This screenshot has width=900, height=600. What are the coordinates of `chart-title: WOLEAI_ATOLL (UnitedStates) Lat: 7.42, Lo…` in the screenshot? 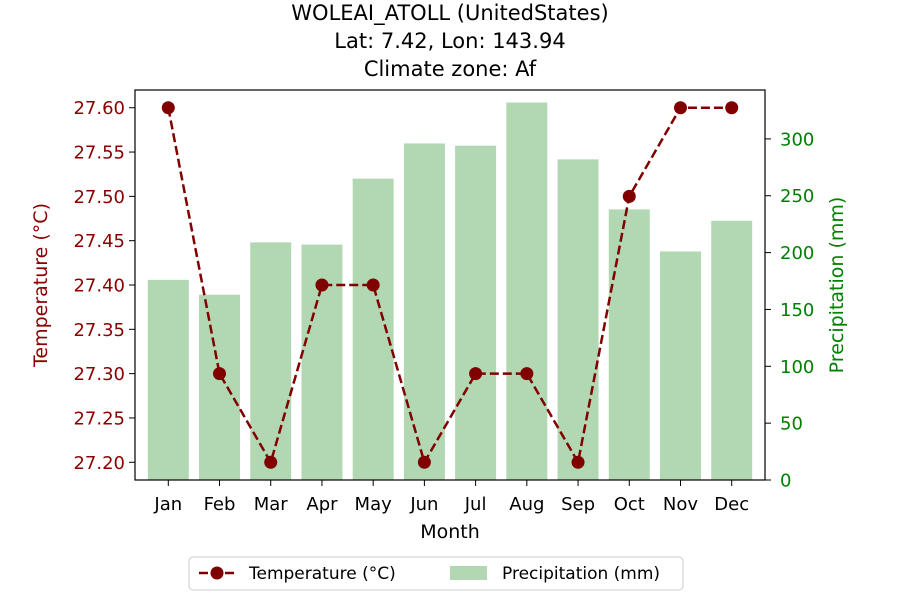 It's located at (449, 41).